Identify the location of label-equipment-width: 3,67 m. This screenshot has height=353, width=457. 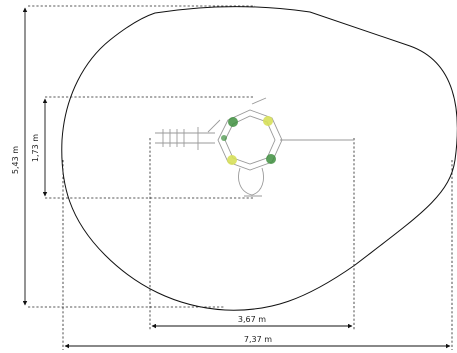
(252, 319).